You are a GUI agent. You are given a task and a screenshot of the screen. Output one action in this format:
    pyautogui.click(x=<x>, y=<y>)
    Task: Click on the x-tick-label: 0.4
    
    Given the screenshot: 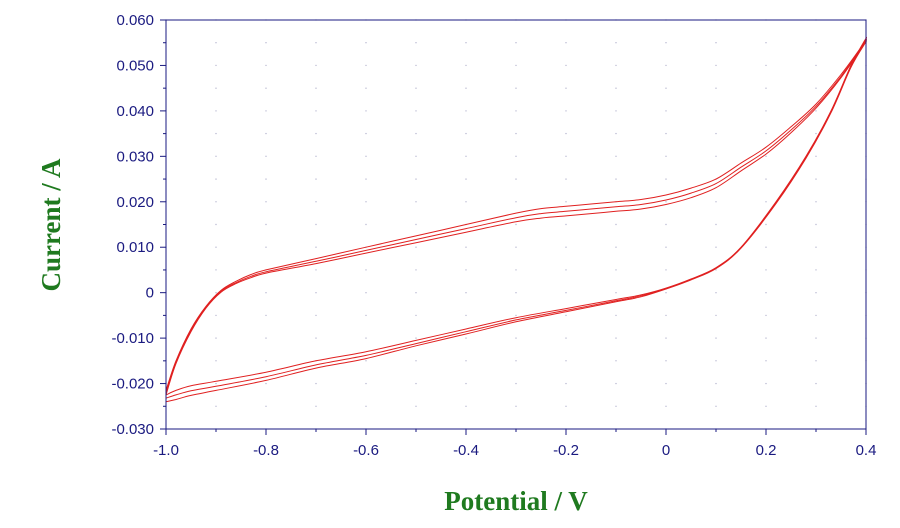 What is the action you would take?
    pyautogui.click(x=866, y=450)
    